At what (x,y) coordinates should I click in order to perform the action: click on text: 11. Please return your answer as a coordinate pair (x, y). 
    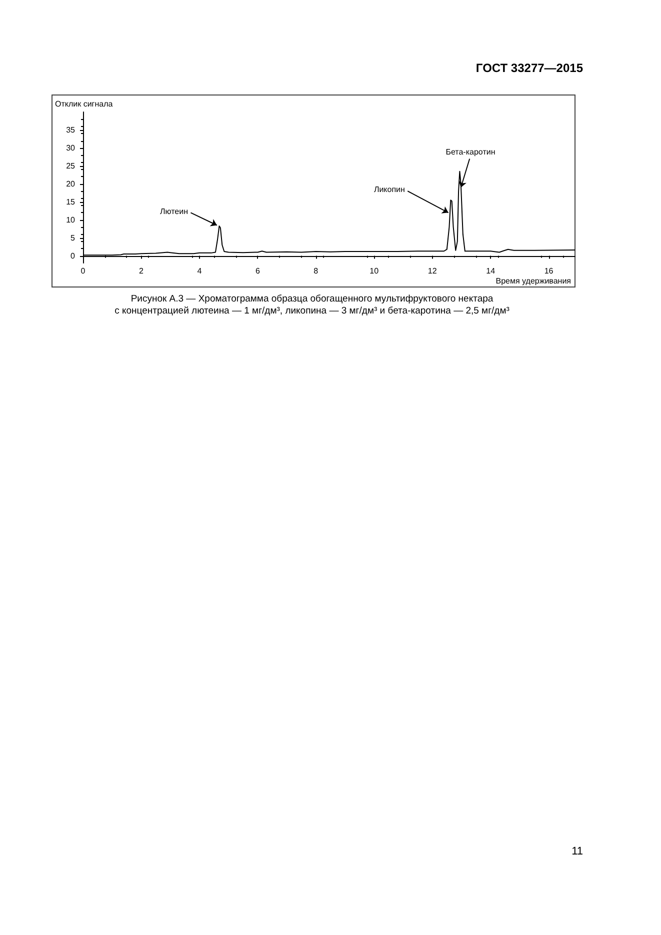
    Looking at the image, I should click on (577, 852).